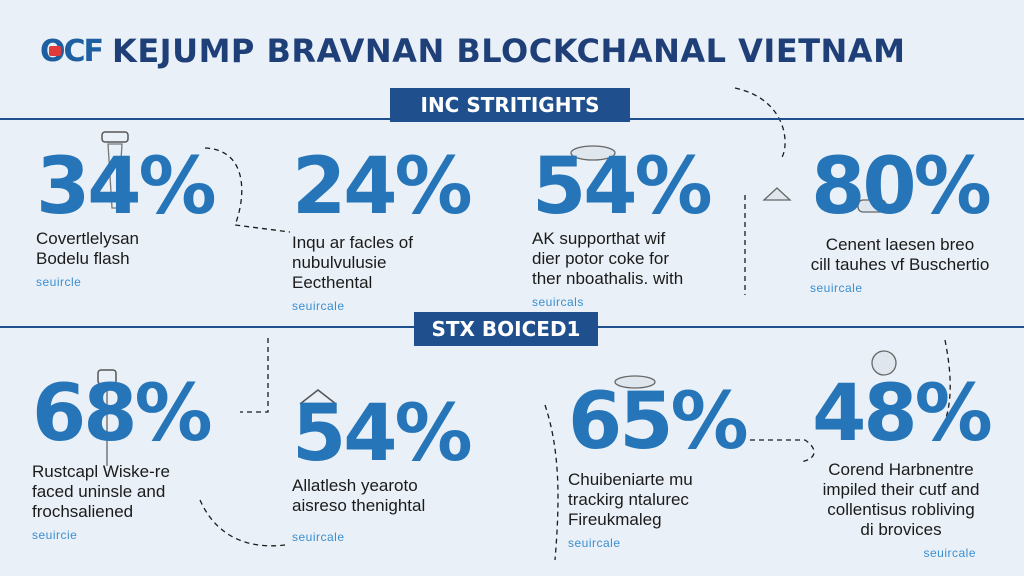 This screenshot has width=1024, height=576. I want to click on antenna-icon, so click(107, 417).